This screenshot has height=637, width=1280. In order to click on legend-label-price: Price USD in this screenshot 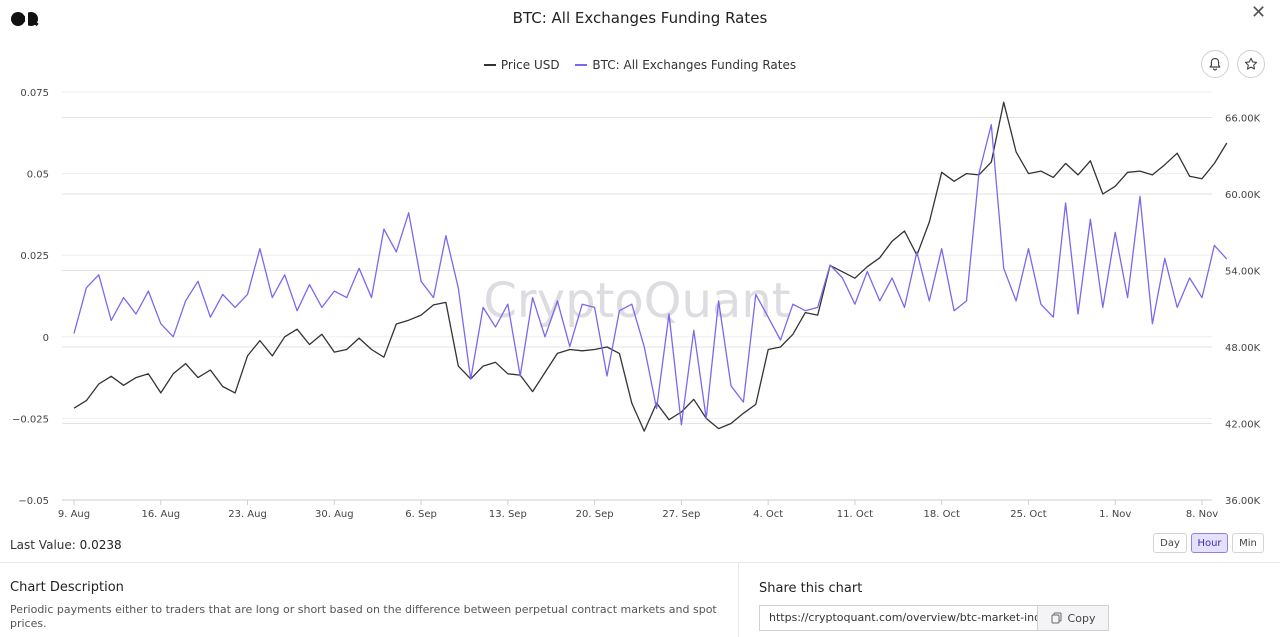, I will do `click(530, 65)`.